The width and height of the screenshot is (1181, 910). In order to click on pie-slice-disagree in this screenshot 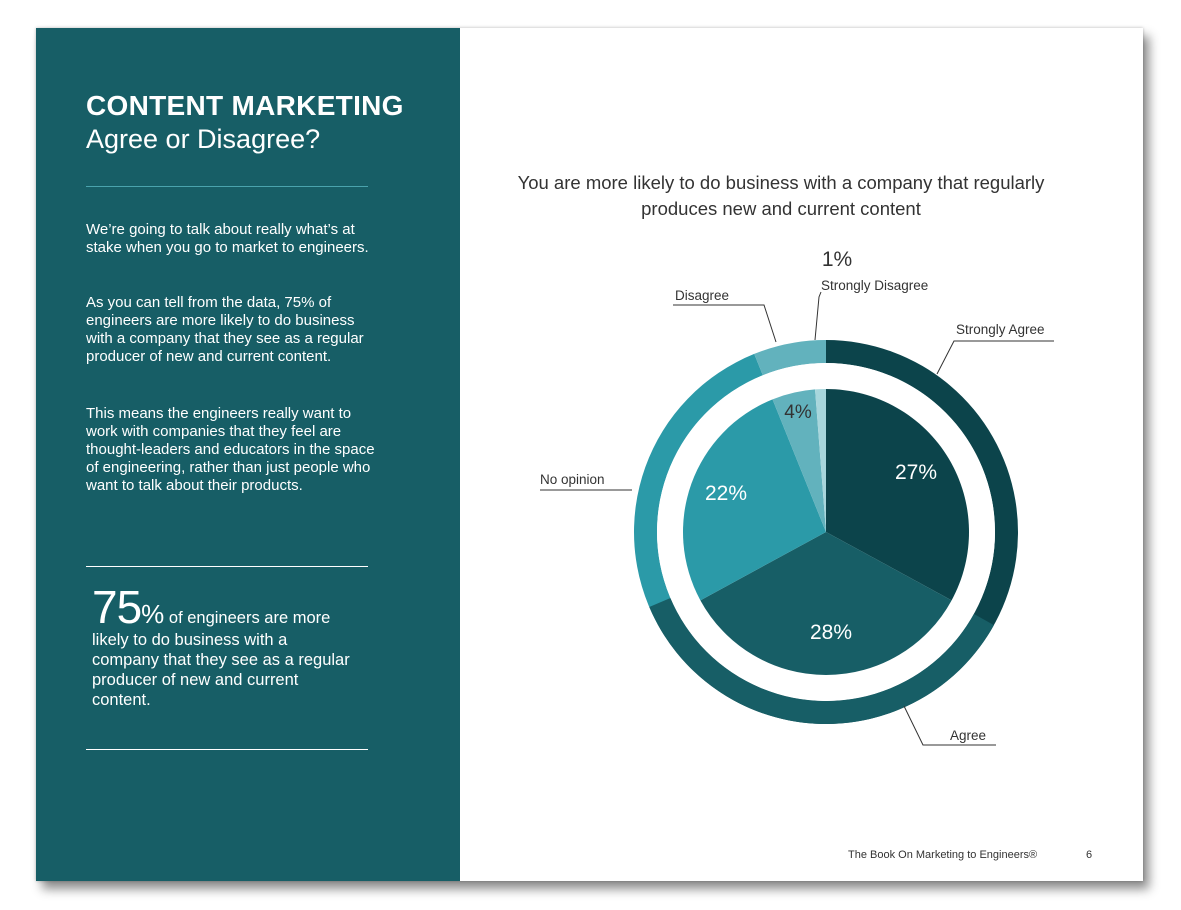, I will do `click(799, 460)`.